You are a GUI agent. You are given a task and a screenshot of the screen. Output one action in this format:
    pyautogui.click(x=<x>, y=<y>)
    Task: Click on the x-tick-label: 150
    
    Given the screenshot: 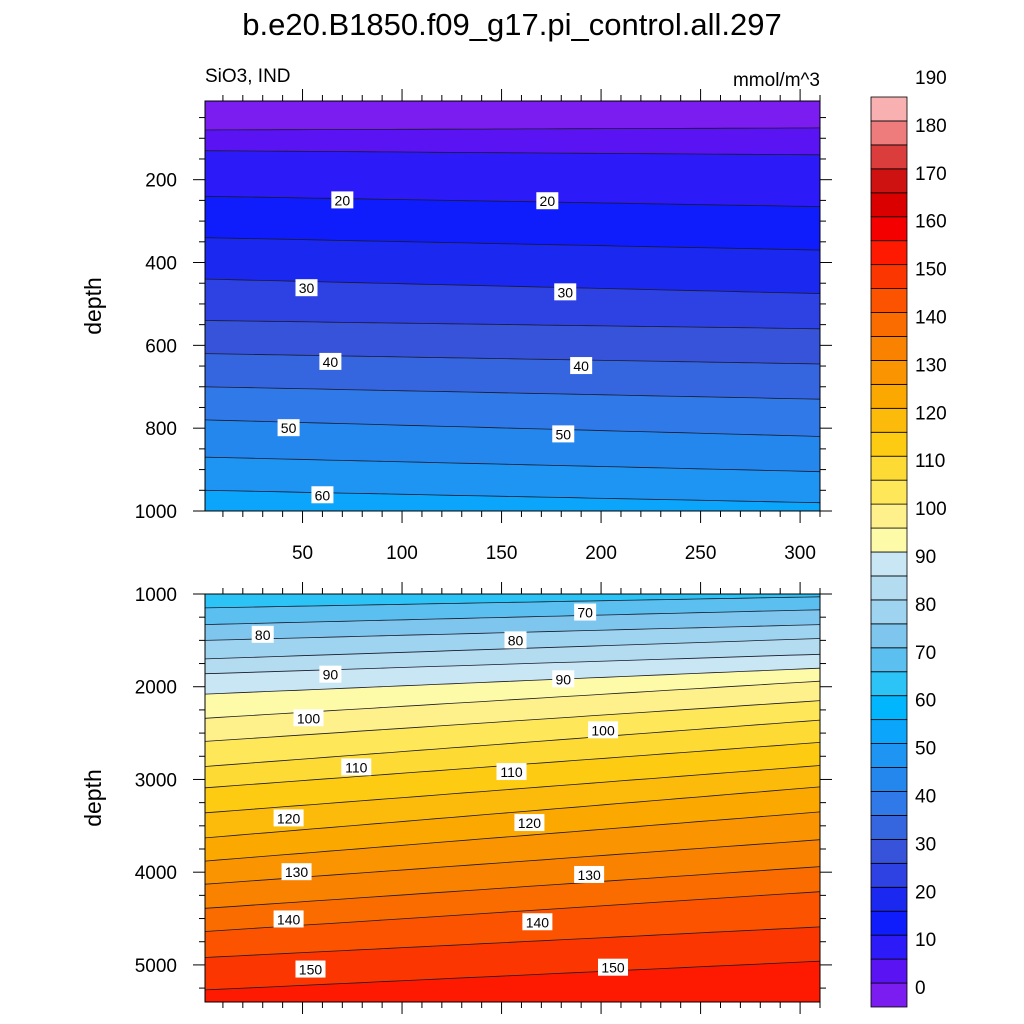 What is the action you would take?
    pyautogui.click(x=502, y=553)
    